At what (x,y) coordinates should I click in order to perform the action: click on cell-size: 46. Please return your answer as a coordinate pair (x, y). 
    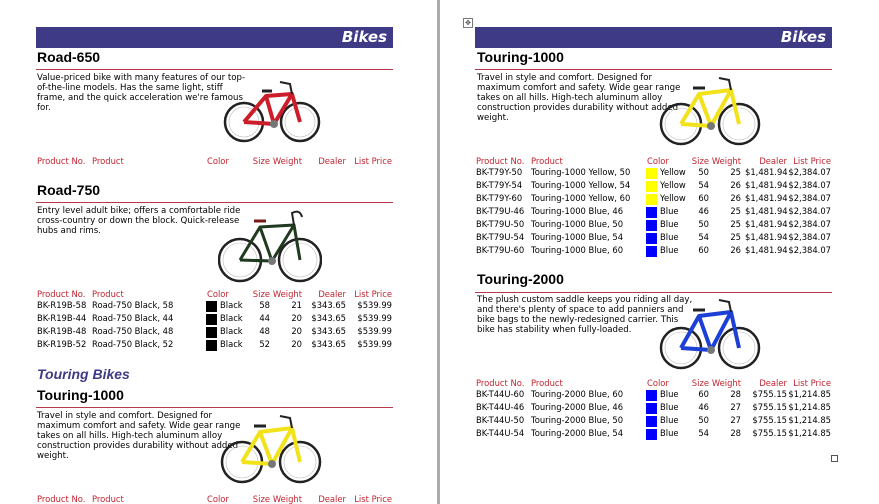
    Looking at the image, I should click on (703, 211).